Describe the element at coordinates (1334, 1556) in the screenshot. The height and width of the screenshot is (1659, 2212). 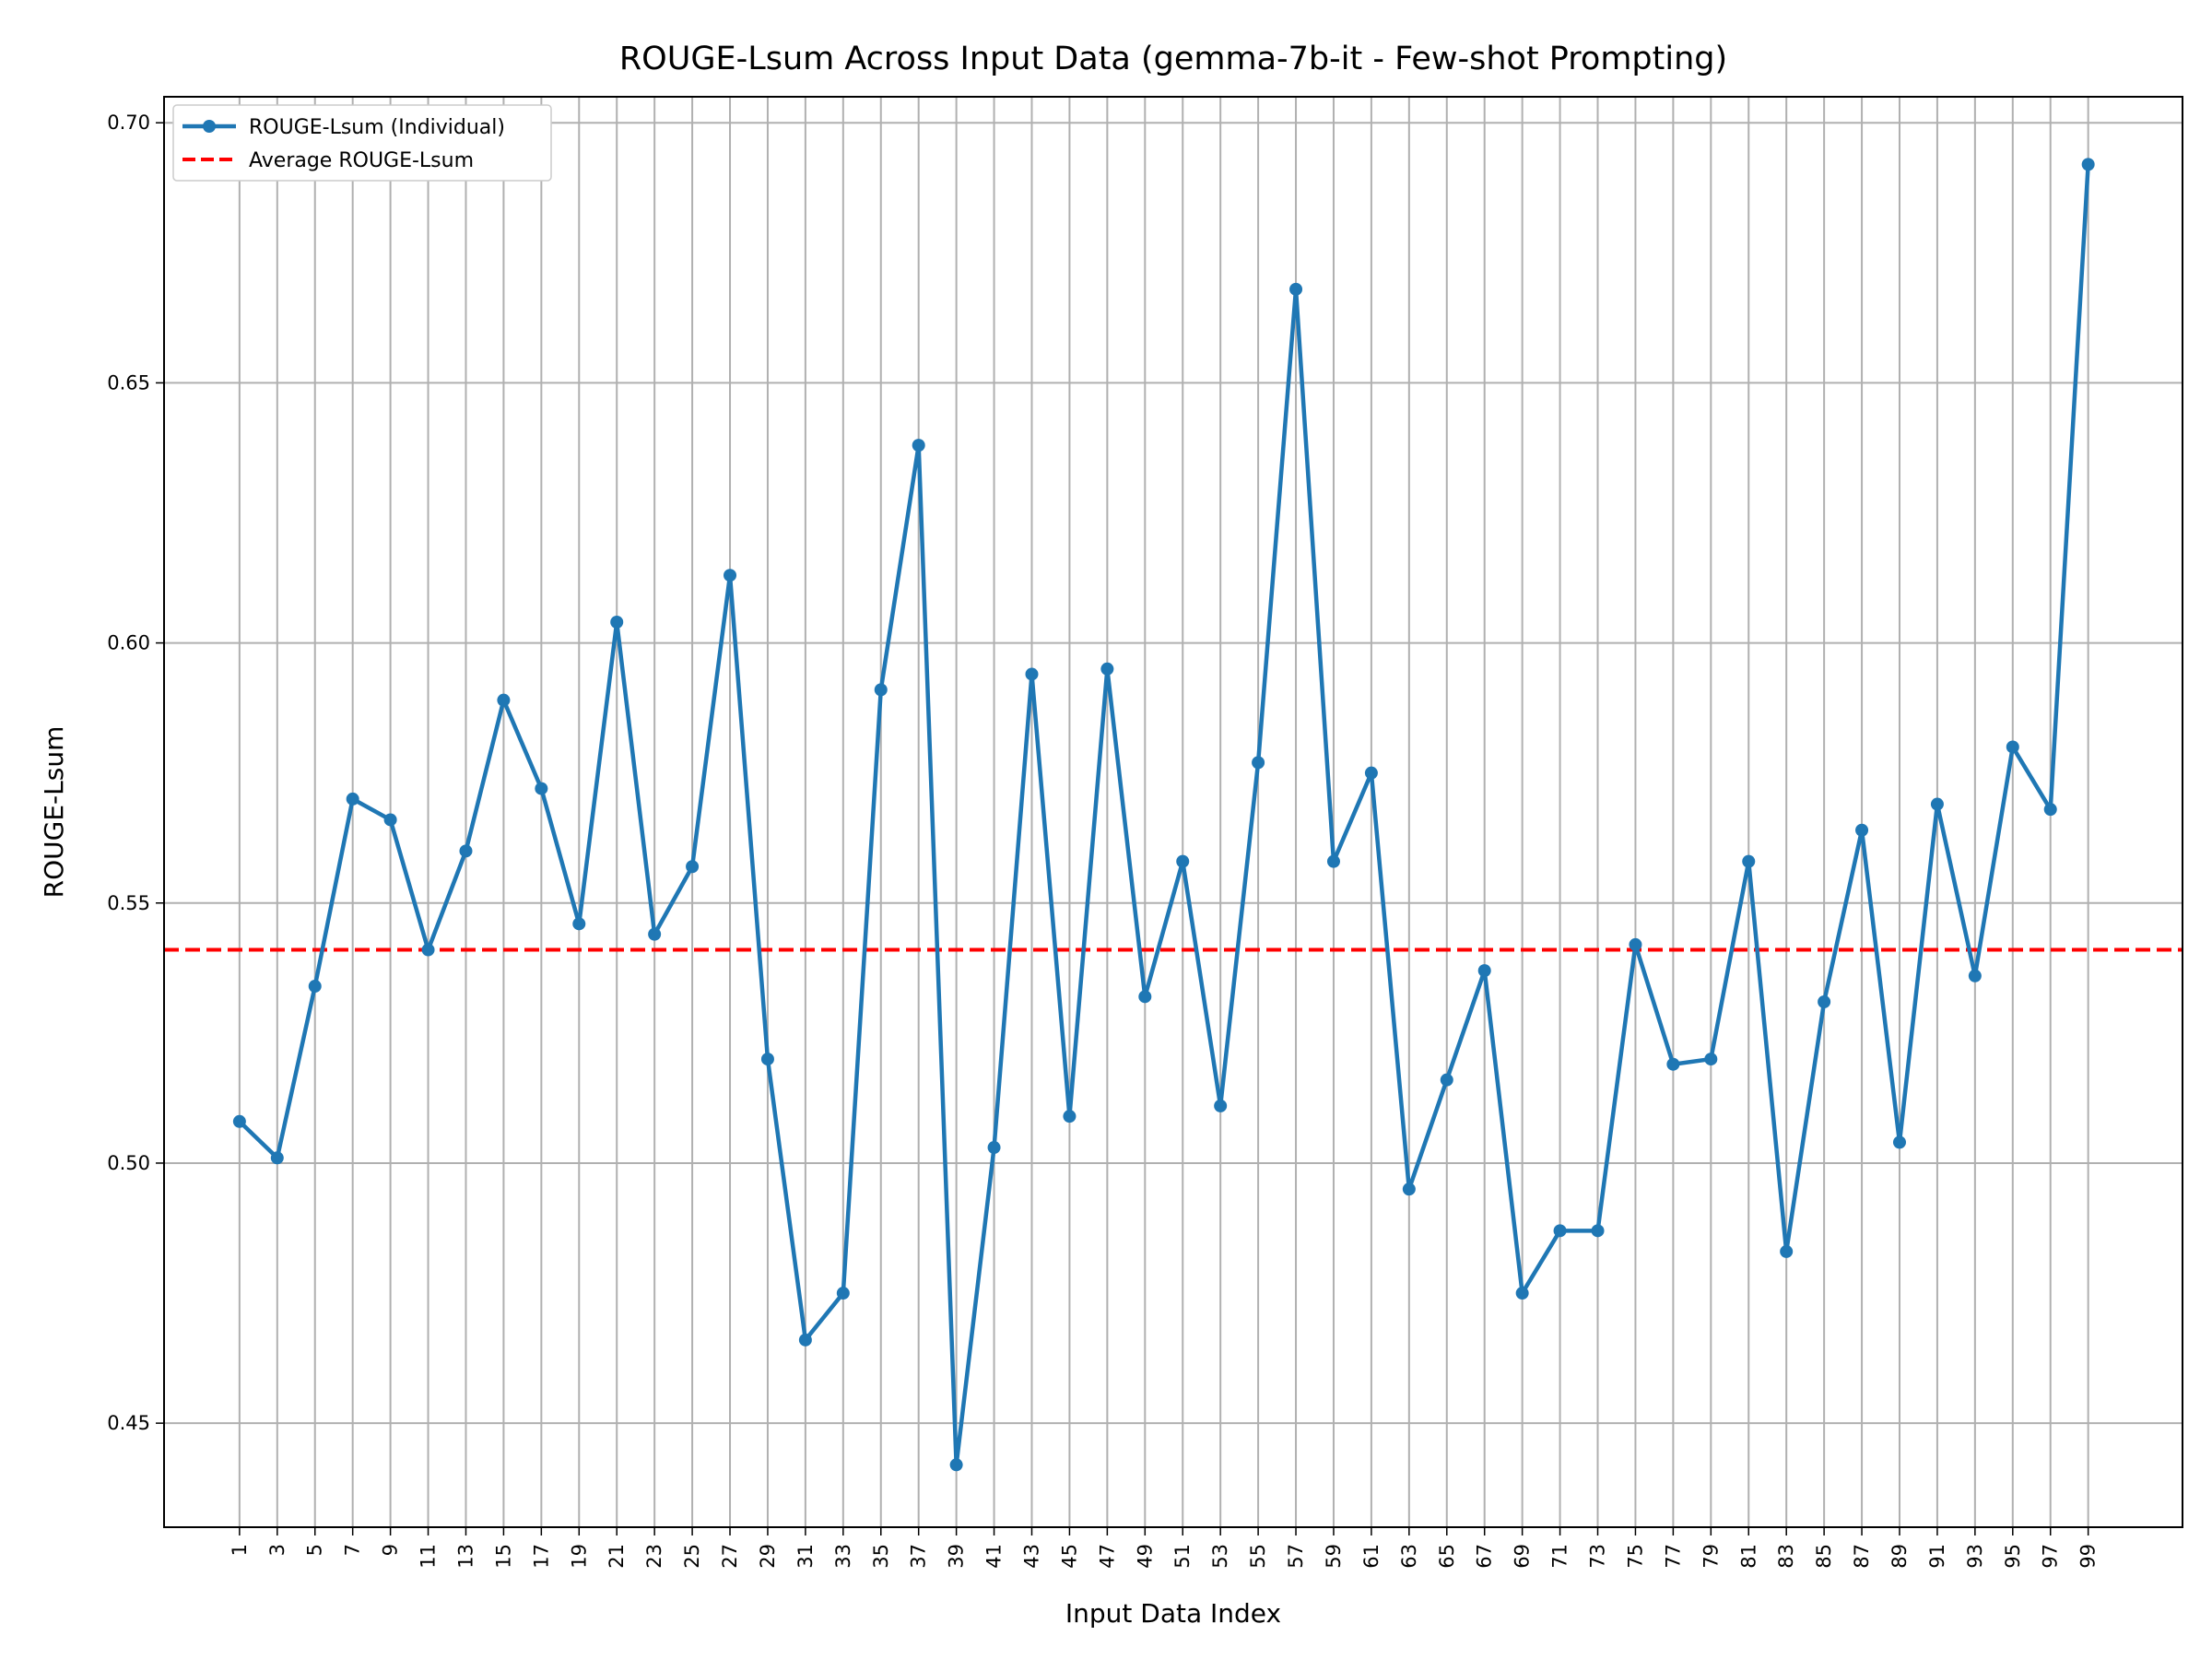
I see `x-tick-label: 59` at that location.